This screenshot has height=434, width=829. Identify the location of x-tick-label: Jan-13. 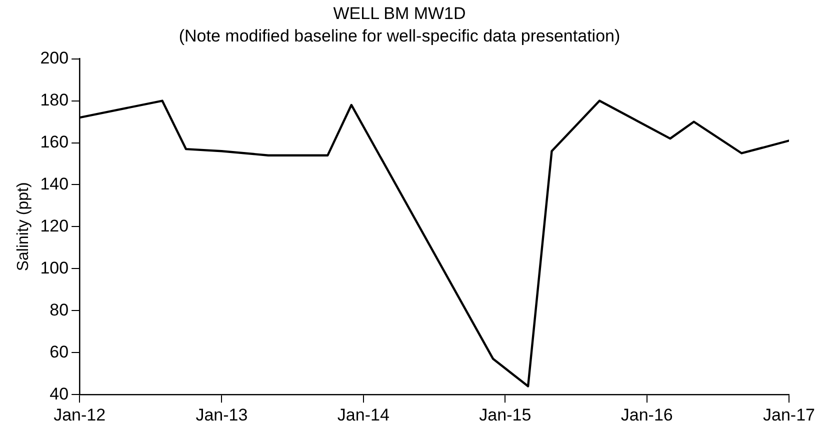
(222, 414).